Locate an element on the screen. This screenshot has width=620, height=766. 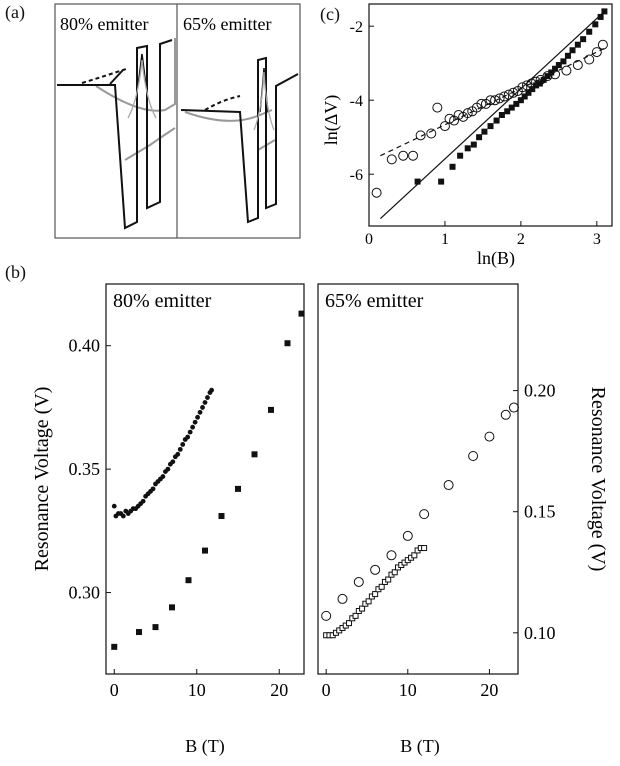
y-tick-label: 0.15 is located at coordinates (540, 512).